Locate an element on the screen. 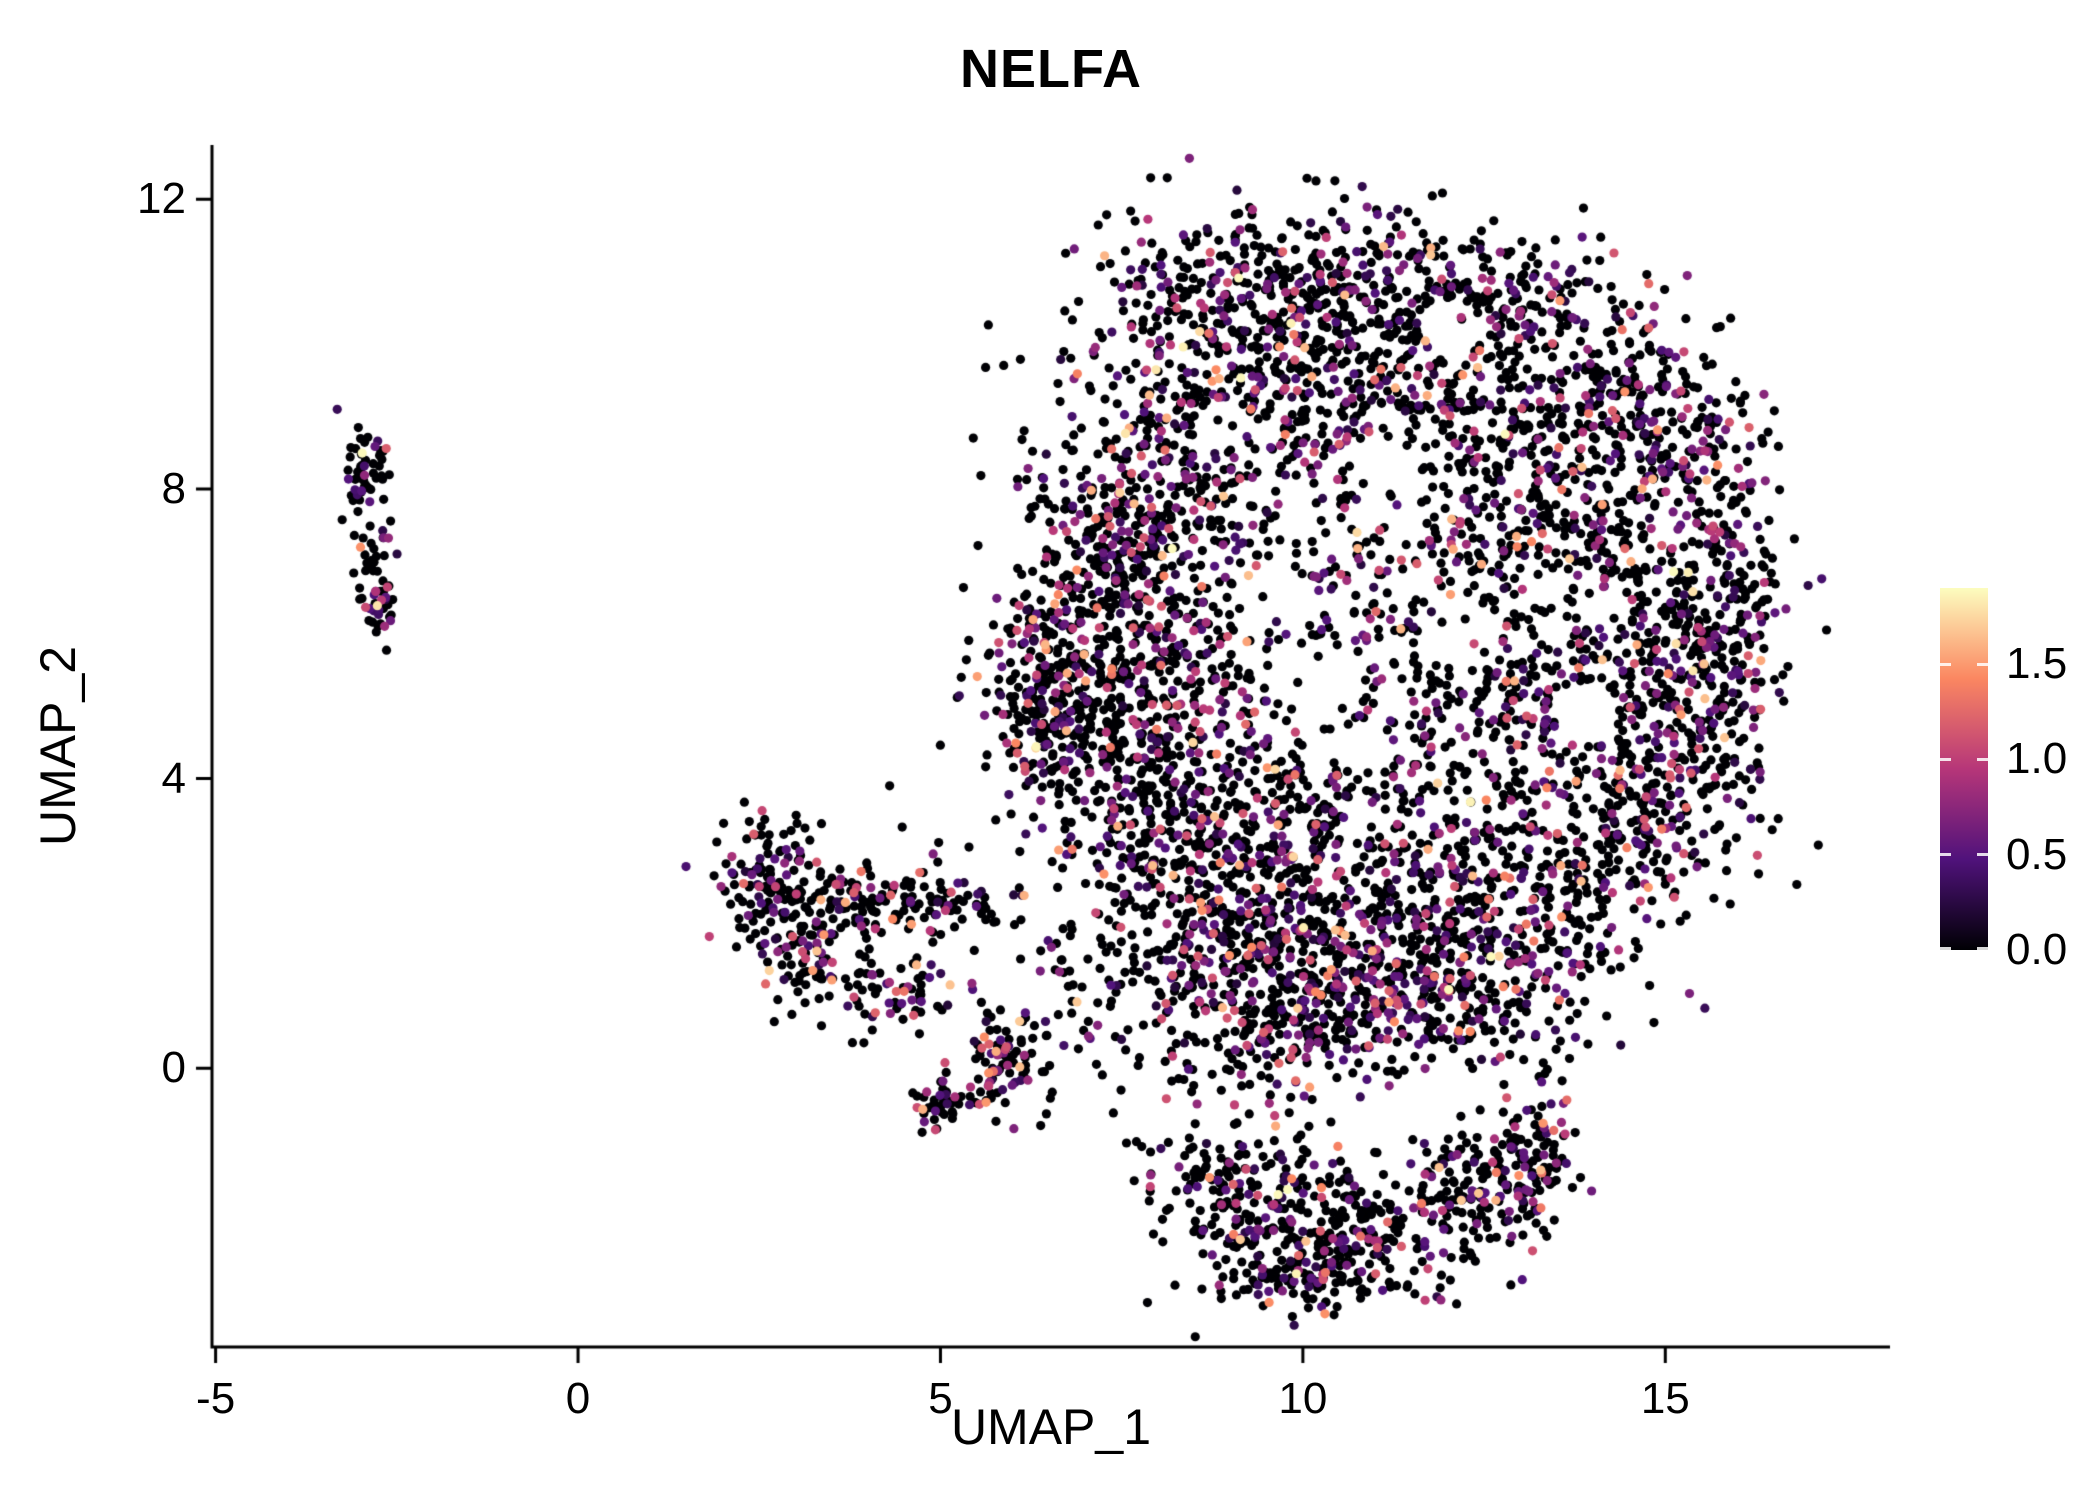 This screenshot has width=2100, height=1500. y-tick-label: 12 is located at coordinates (161, 199).